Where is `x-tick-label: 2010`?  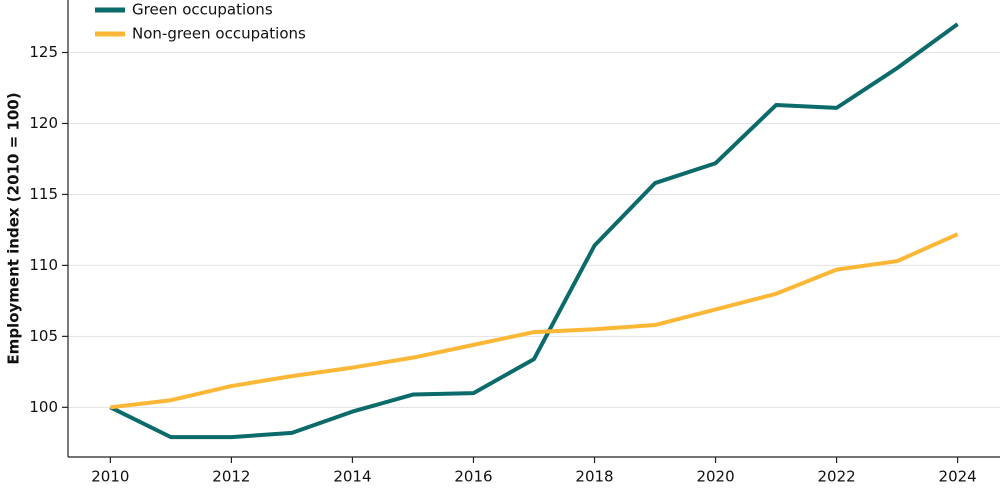 x-tick-label: 2010 is located at coordinates (110, 477).